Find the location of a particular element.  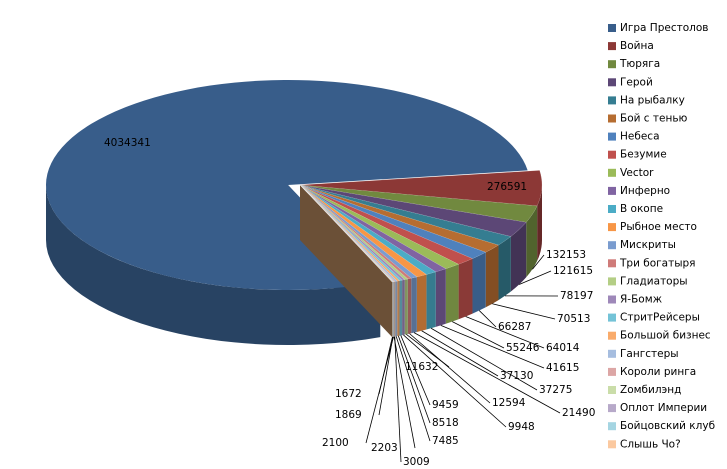

legend-label: Игра Престолов is located at coordinates (664, 28).